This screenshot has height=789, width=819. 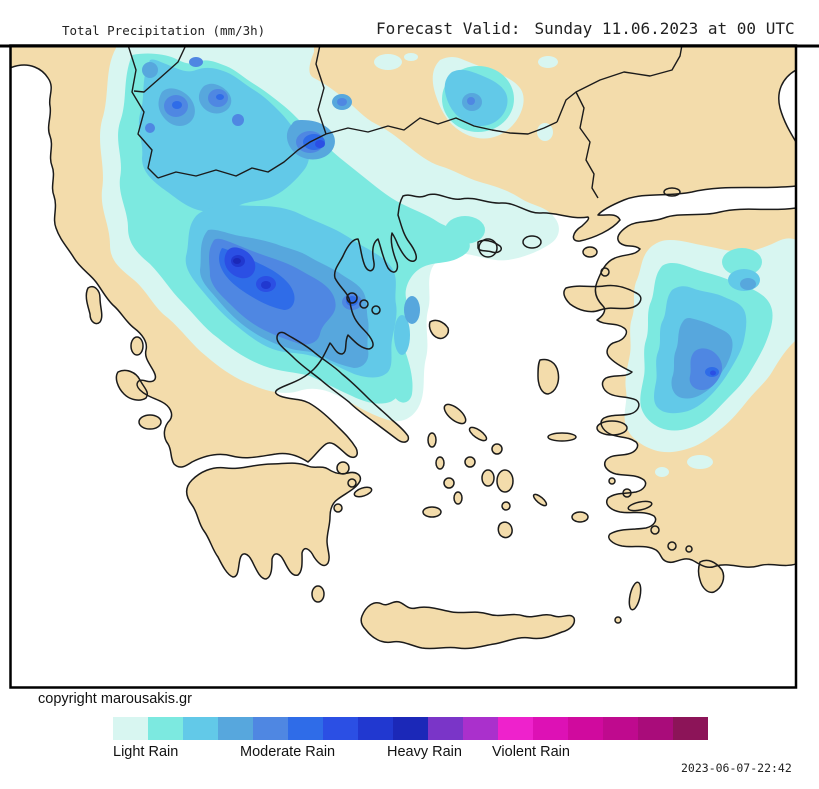 I want to click on legend-colorbar, so click(x=410, y=728).